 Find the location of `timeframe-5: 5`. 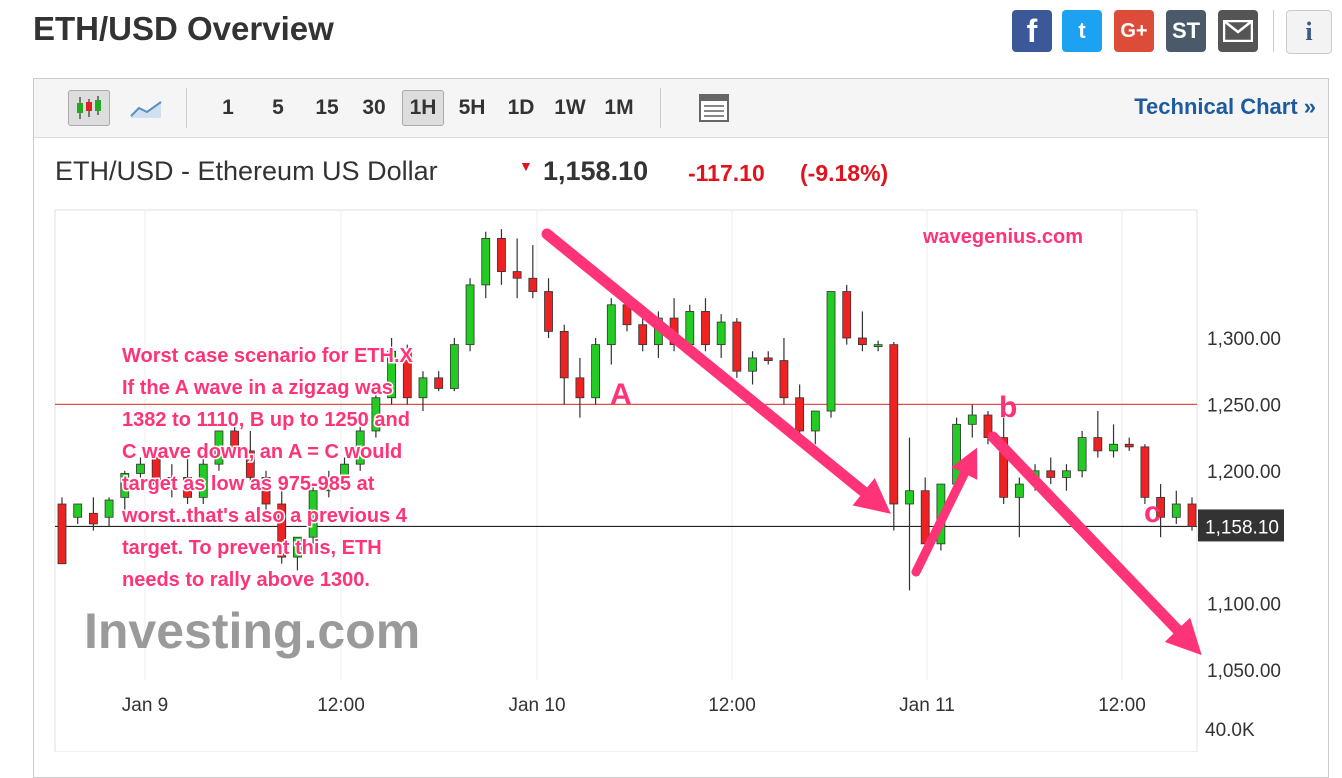

timeframe-5: 5 is located at coordinates (278, 107).